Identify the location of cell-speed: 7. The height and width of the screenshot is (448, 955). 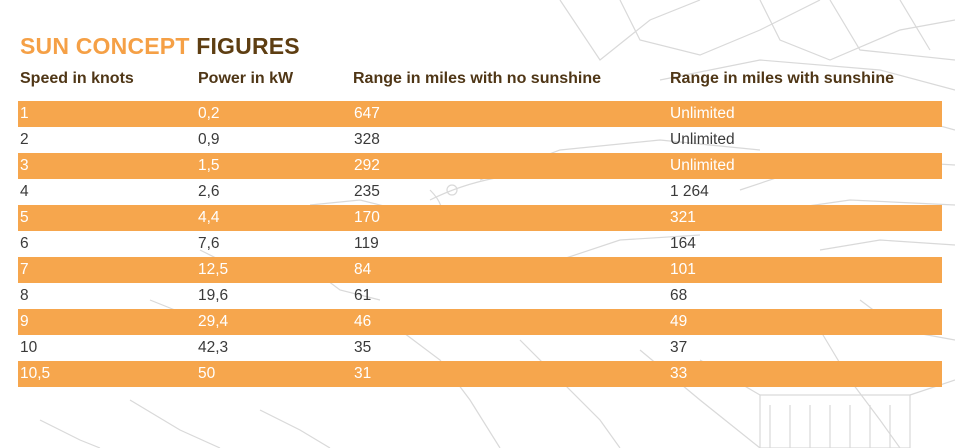
(24, 269).